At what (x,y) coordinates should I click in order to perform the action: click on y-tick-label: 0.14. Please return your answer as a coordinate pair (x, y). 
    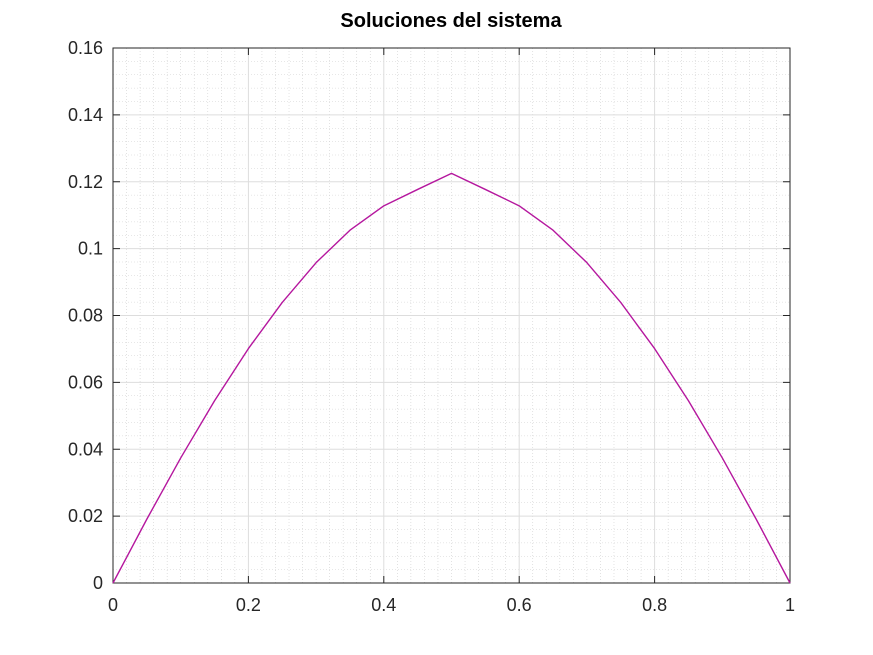
    Looking at the image, I should click on (85, 115).